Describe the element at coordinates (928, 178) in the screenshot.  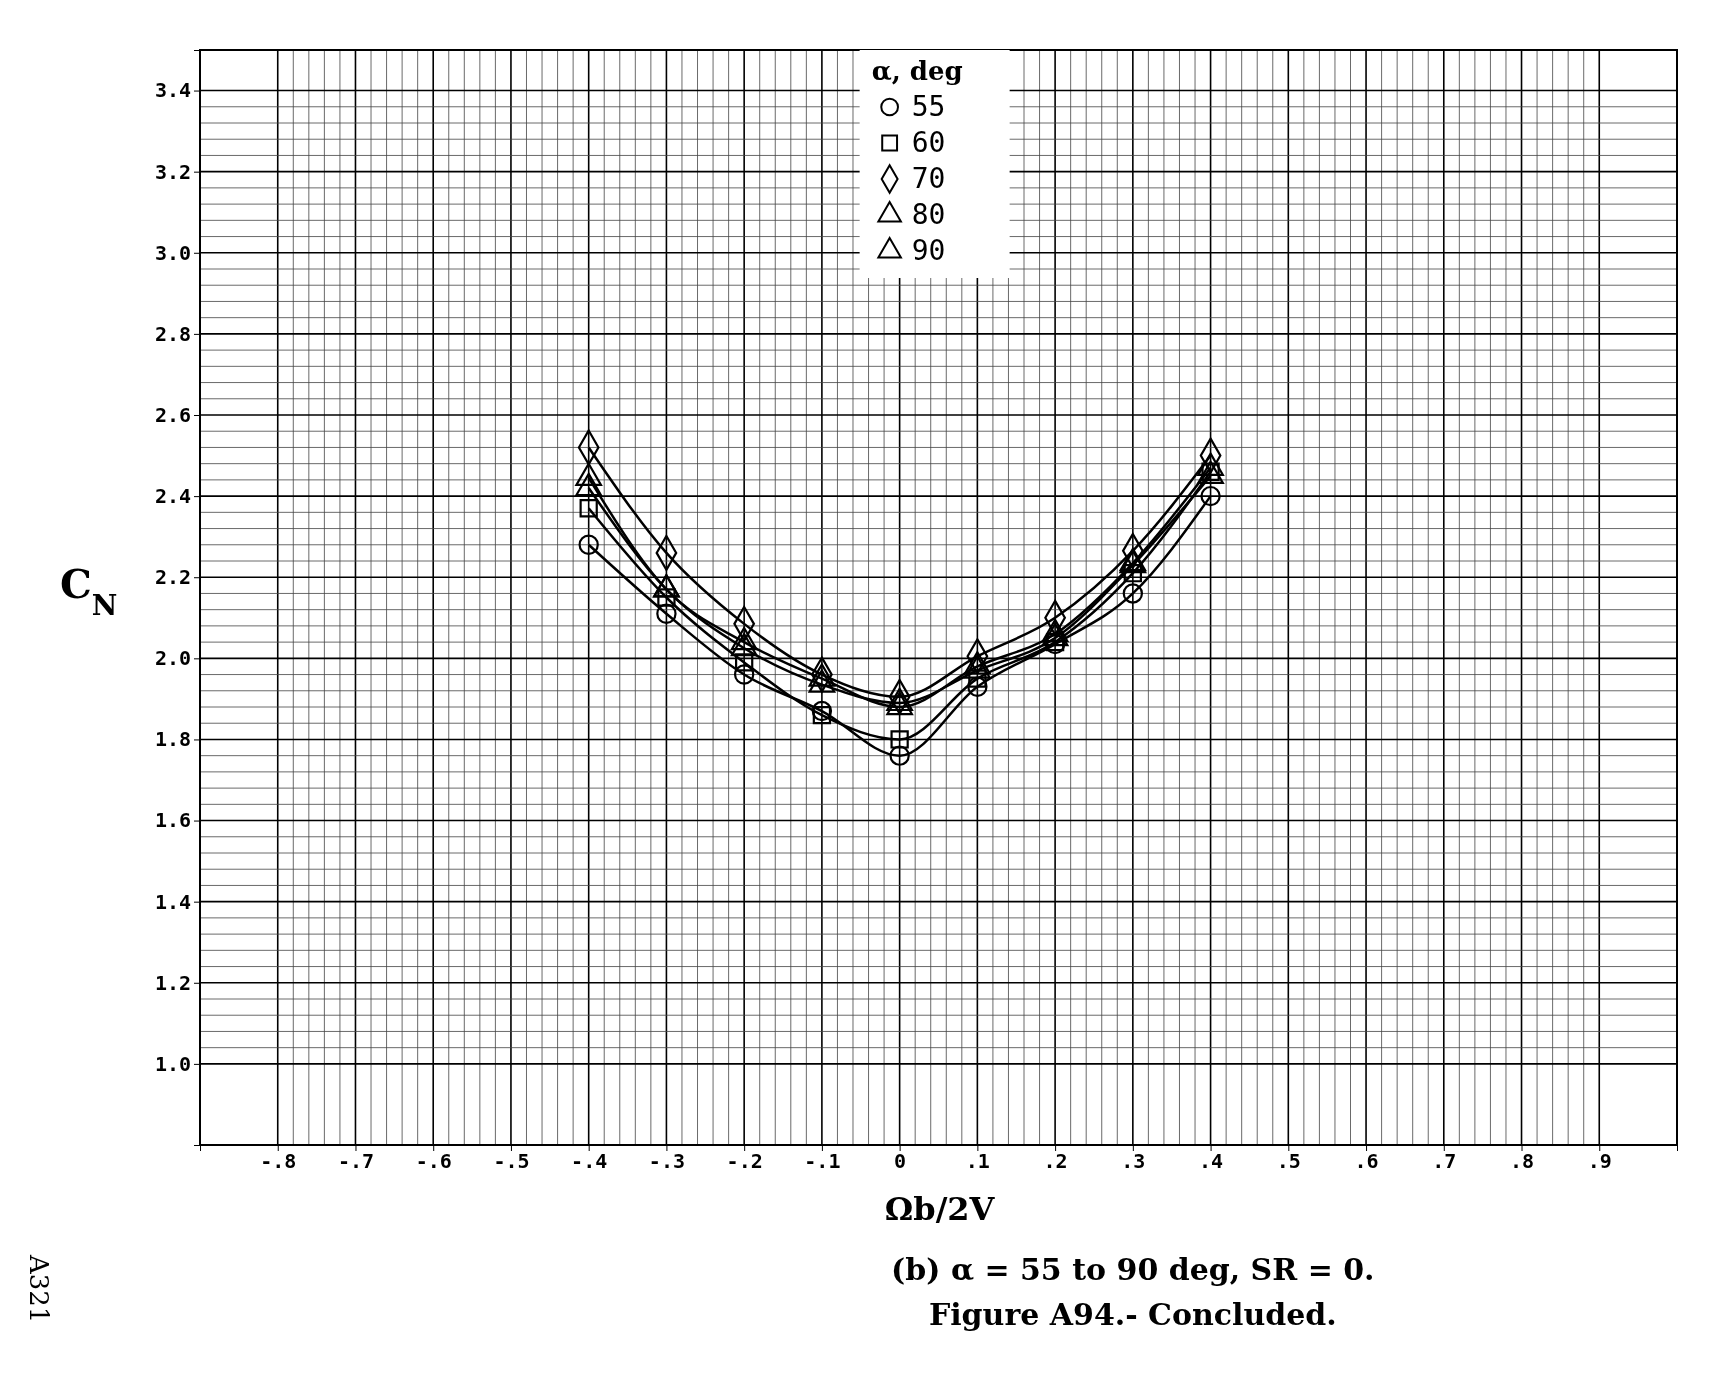
I see `legend-label: 70` at that location.